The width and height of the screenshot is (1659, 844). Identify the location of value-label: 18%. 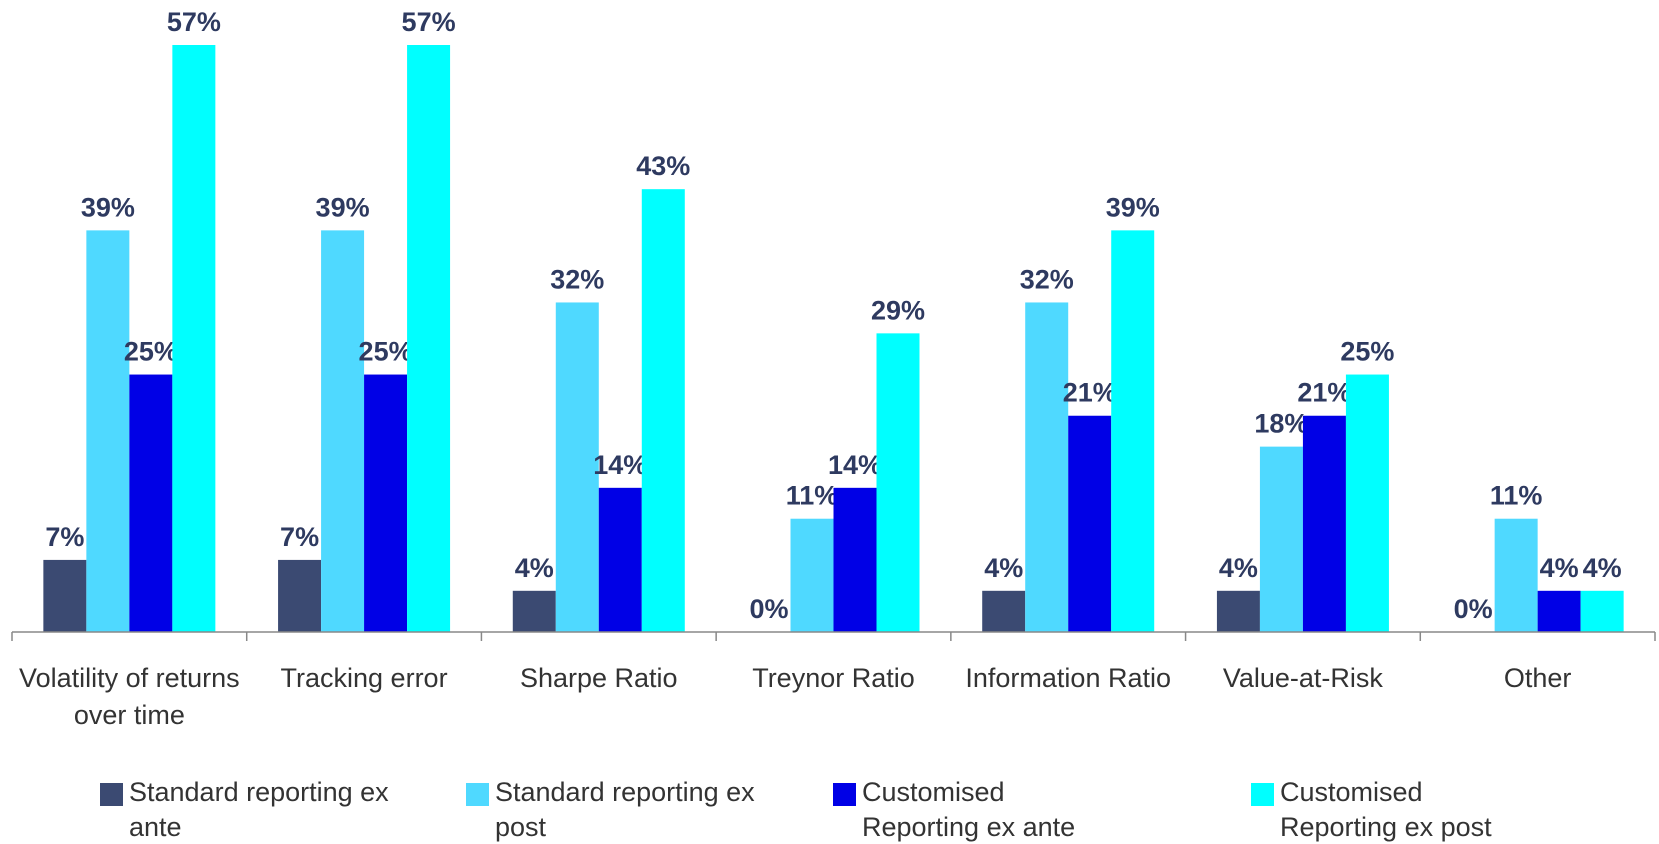
(1281, 424).